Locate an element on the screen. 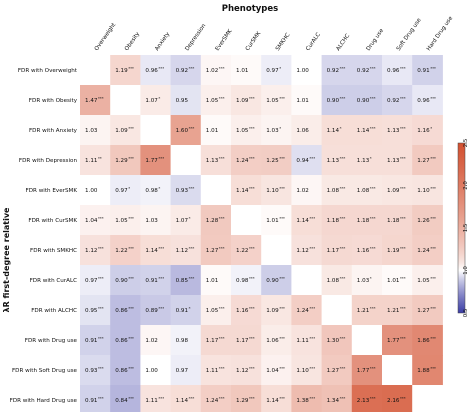 The image size is (474, 412). cell-value: 1.86 is located at coordinates (423, 341).